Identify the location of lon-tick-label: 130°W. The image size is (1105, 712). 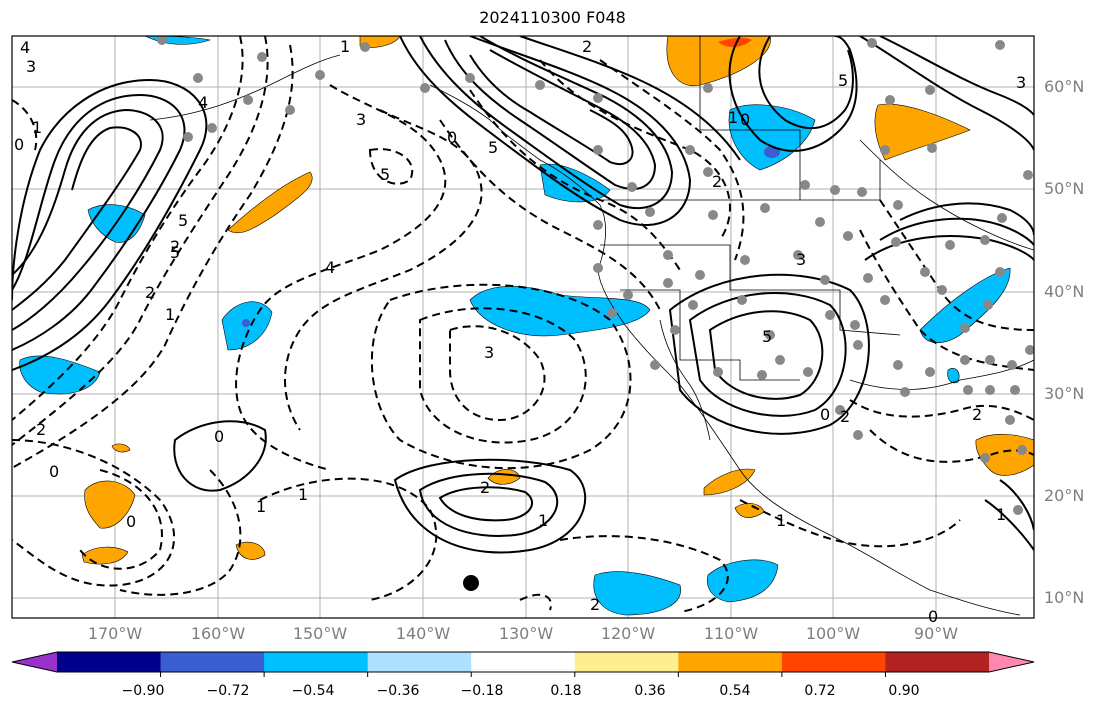
(526, 633).